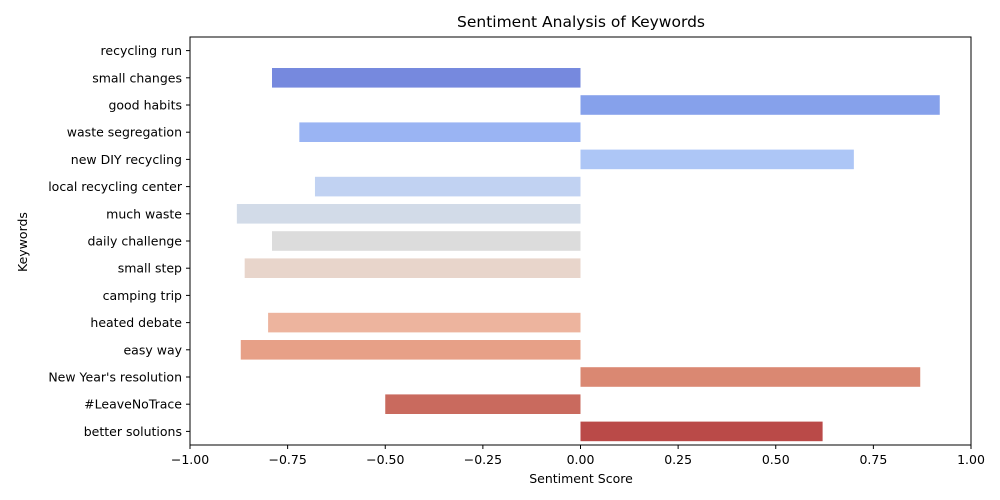  Describe the element at coordinates (124, 132) in the screenshot. I see `y-tick-label: waste segregation` at that location.